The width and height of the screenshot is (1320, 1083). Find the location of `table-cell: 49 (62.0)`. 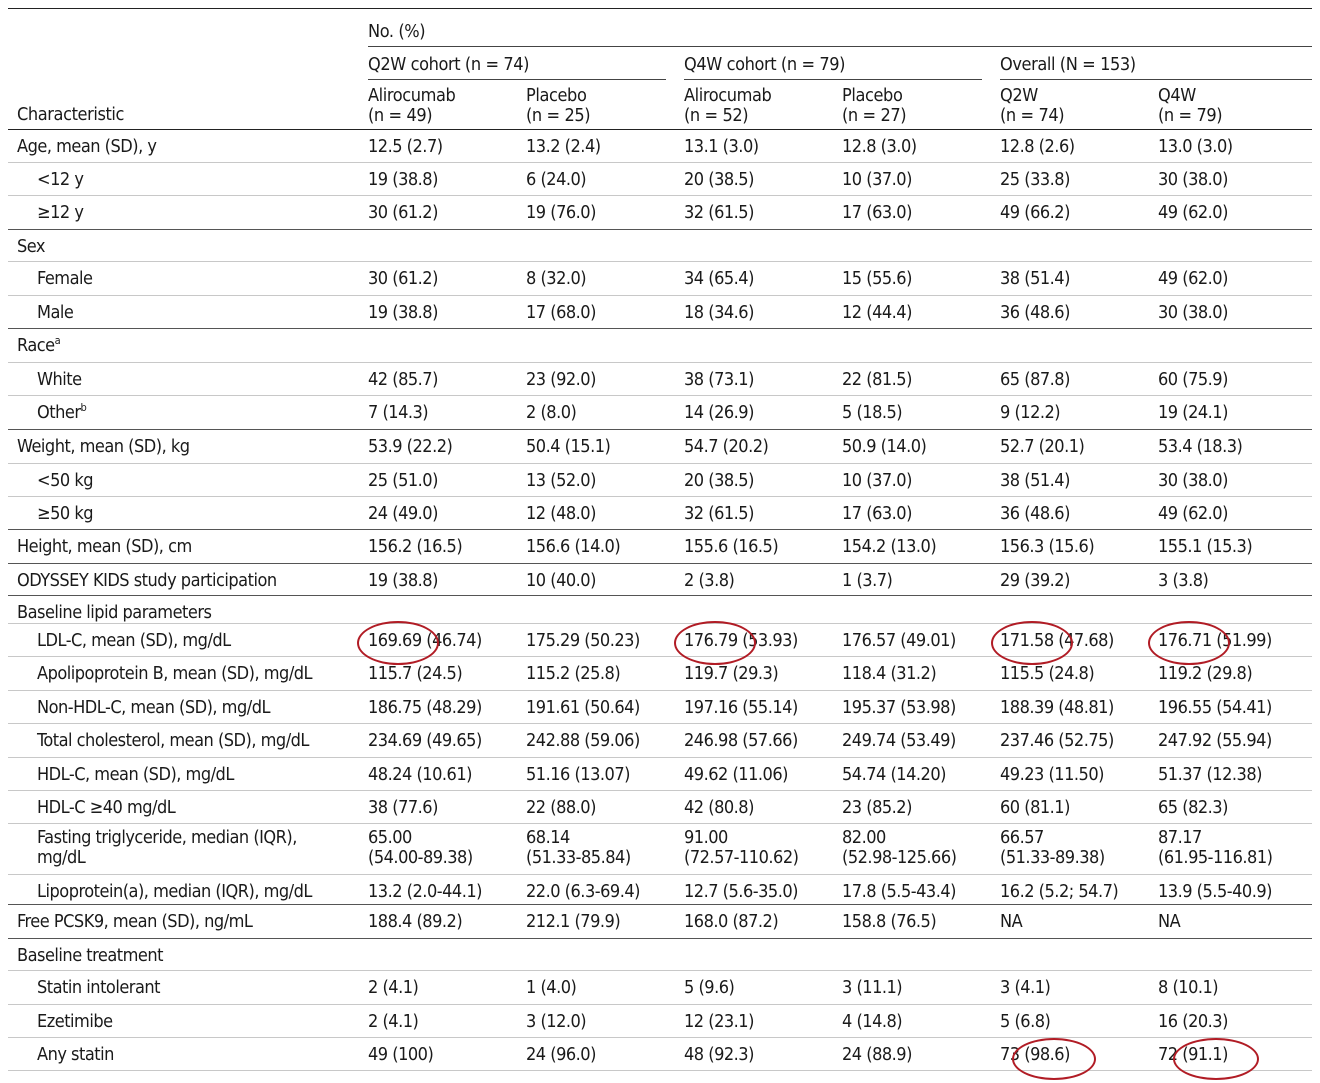

table-cell: 49 (62.0) is located at coordinates (1193, 278).